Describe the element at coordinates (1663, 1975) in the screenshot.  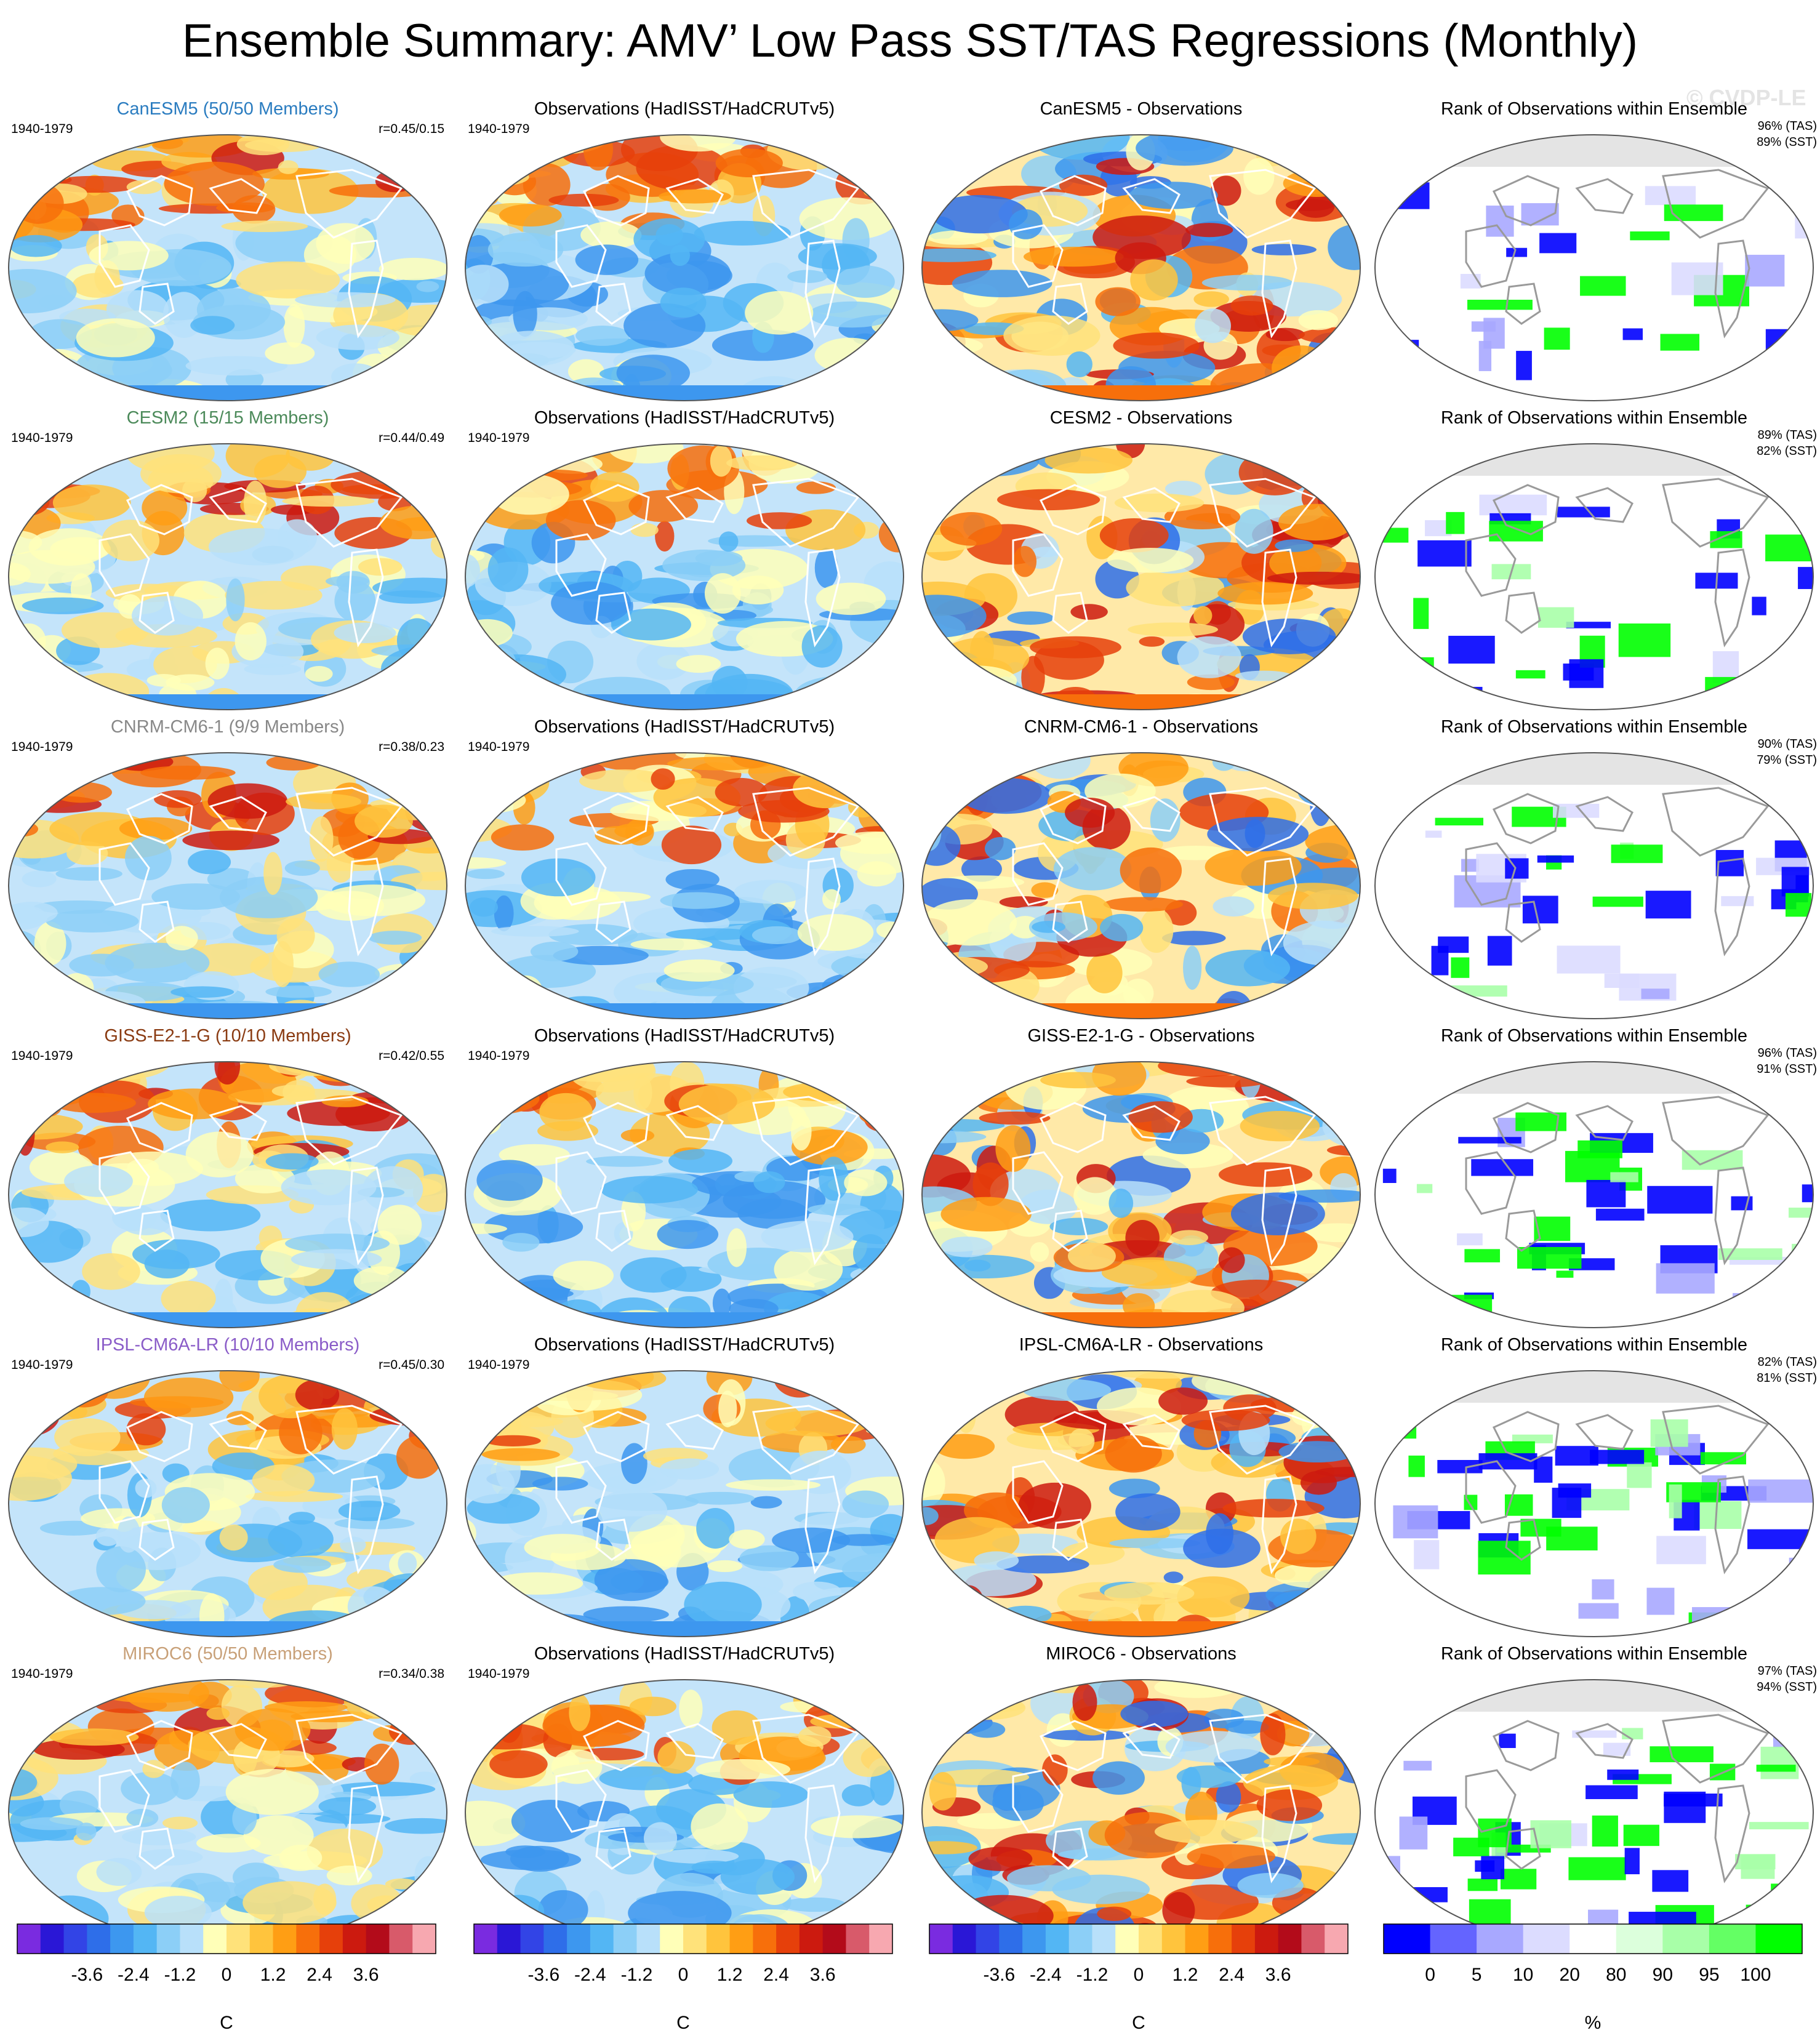
I see `colorbar-tick-label: 90` at that location.